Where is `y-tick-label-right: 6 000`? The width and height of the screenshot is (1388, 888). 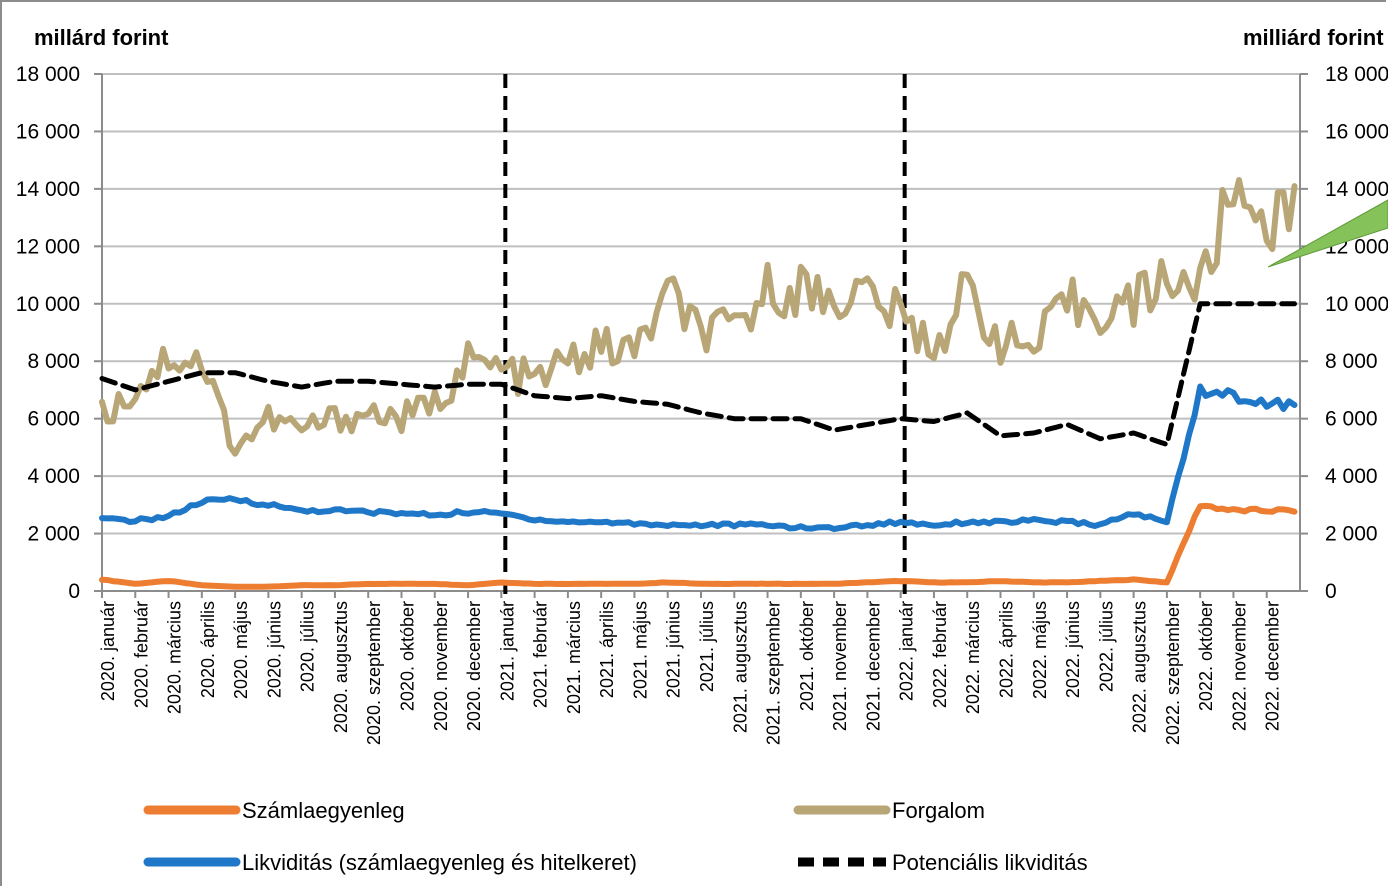 y-tick-label-right: 6 000 is located at coordinates (1351, 419).